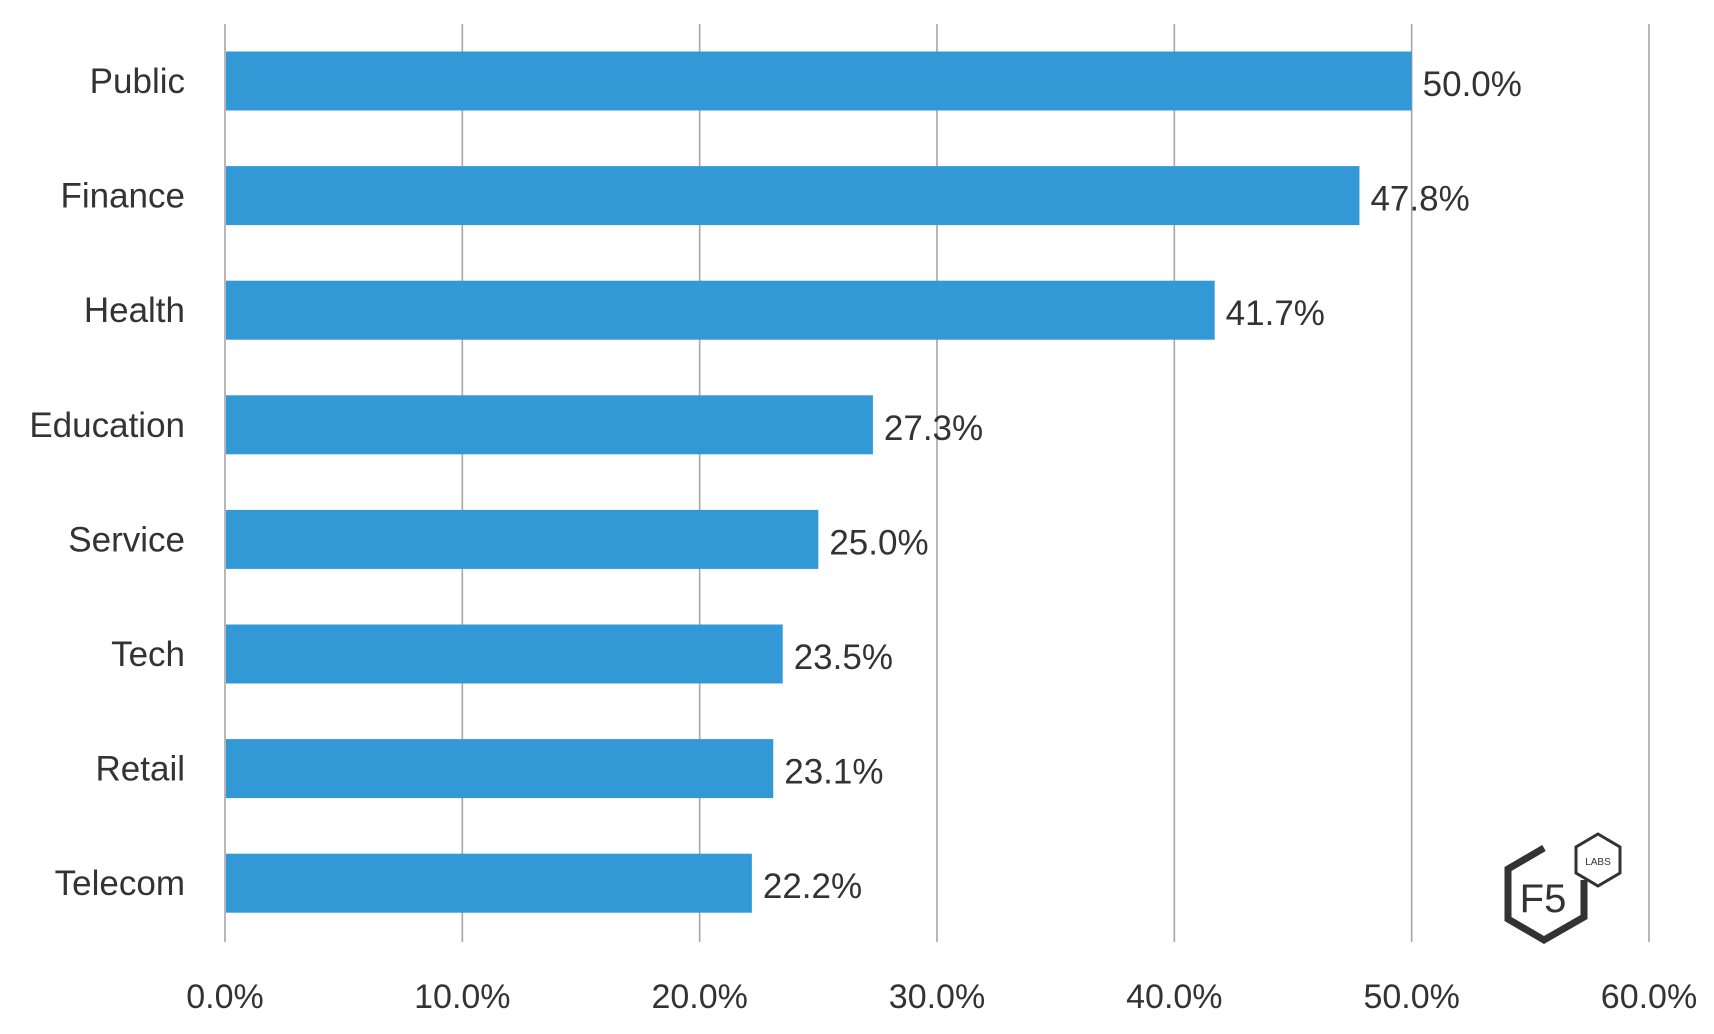 This screenshot has width=1714, height=1034. I want to click on bar-health, so click(720, 310).